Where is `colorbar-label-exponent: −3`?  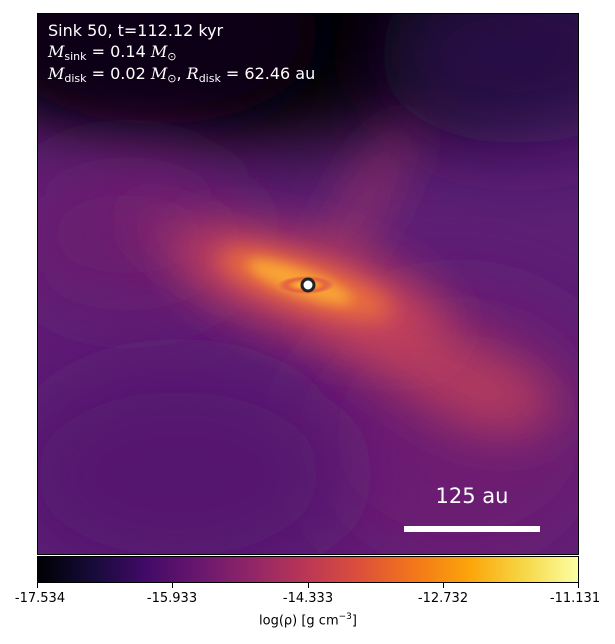
colorbar-label-exponent: −3 is located at coordinates (345, 617).